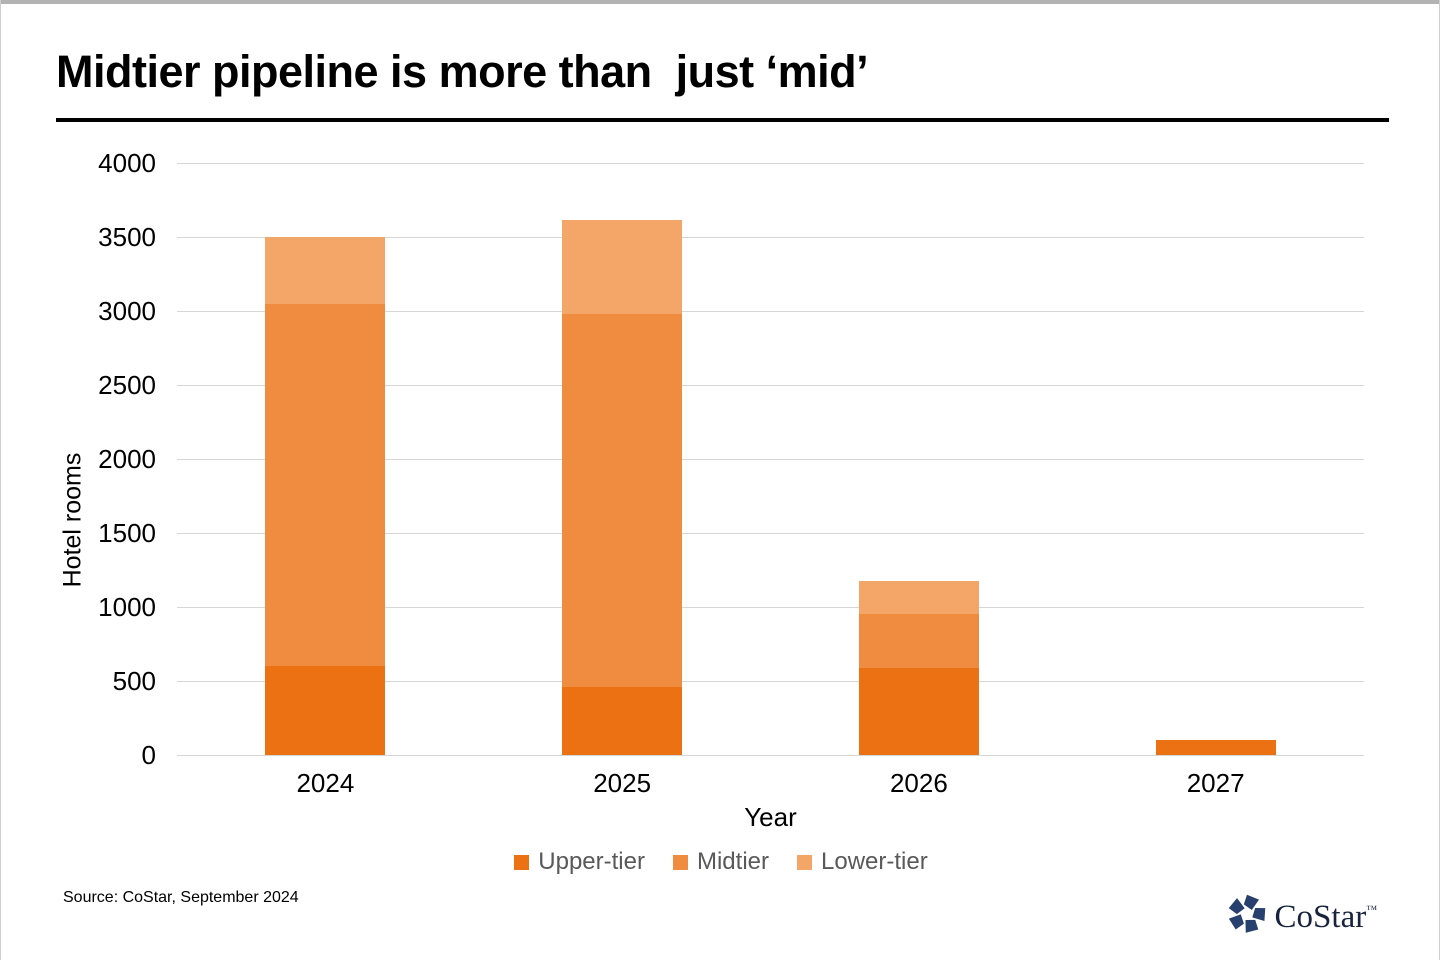 This screenshot has height=960, width=1440. I want to click on legend-item-lower-tier: Lower-tier, so click(862, 862).